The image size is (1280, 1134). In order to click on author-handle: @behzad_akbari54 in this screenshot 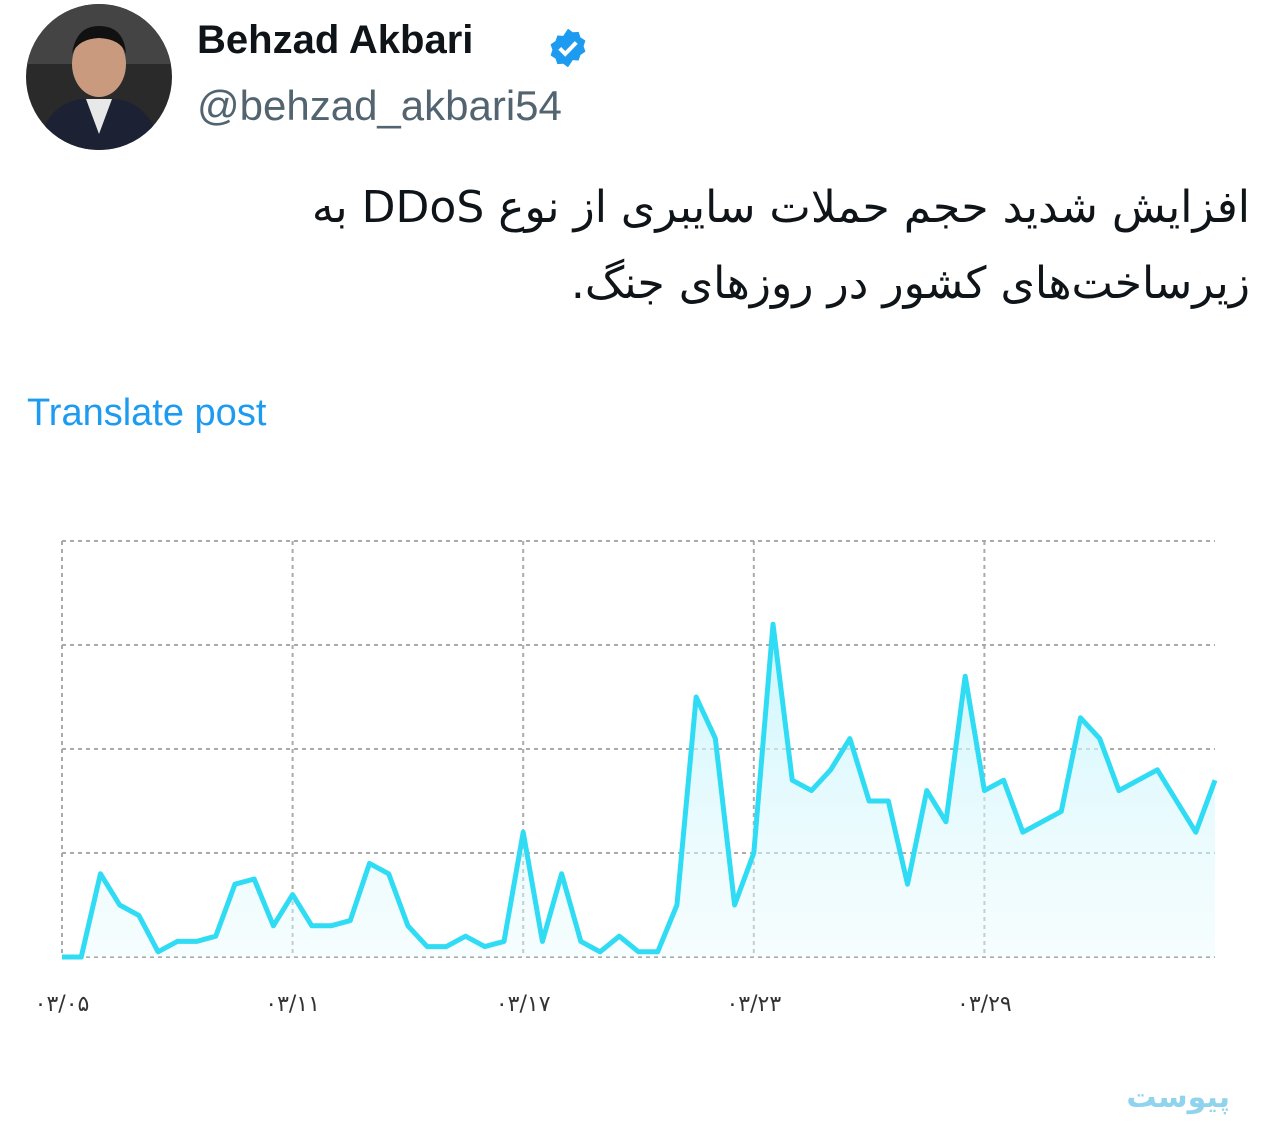, I will do `click(379, 105)`.